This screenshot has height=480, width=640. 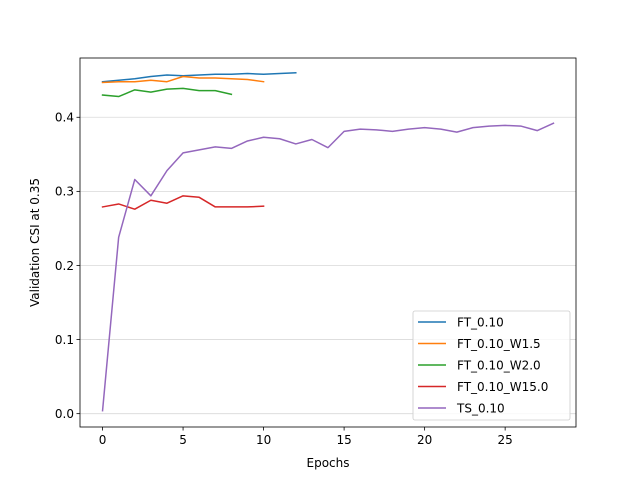 I want to click on legend-entry: FT_0.10_W1.5, so click(x=479, y=344).